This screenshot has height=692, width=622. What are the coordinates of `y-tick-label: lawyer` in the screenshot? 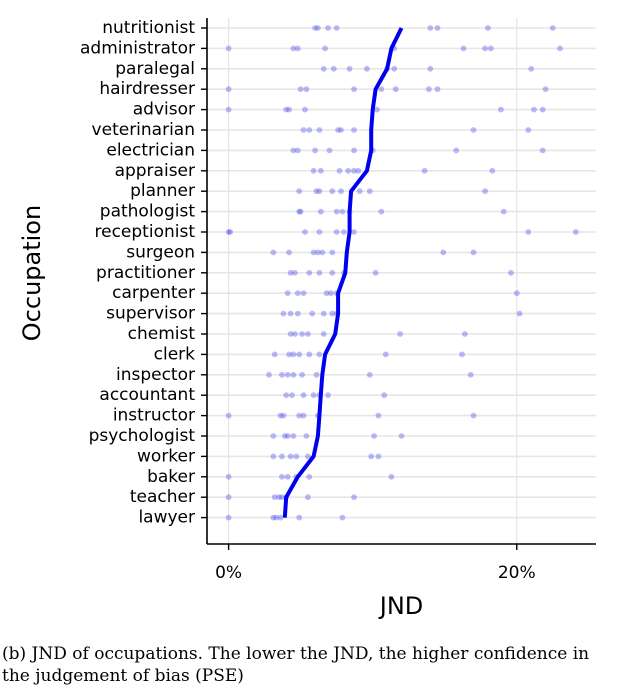 It's located at (166, 518).